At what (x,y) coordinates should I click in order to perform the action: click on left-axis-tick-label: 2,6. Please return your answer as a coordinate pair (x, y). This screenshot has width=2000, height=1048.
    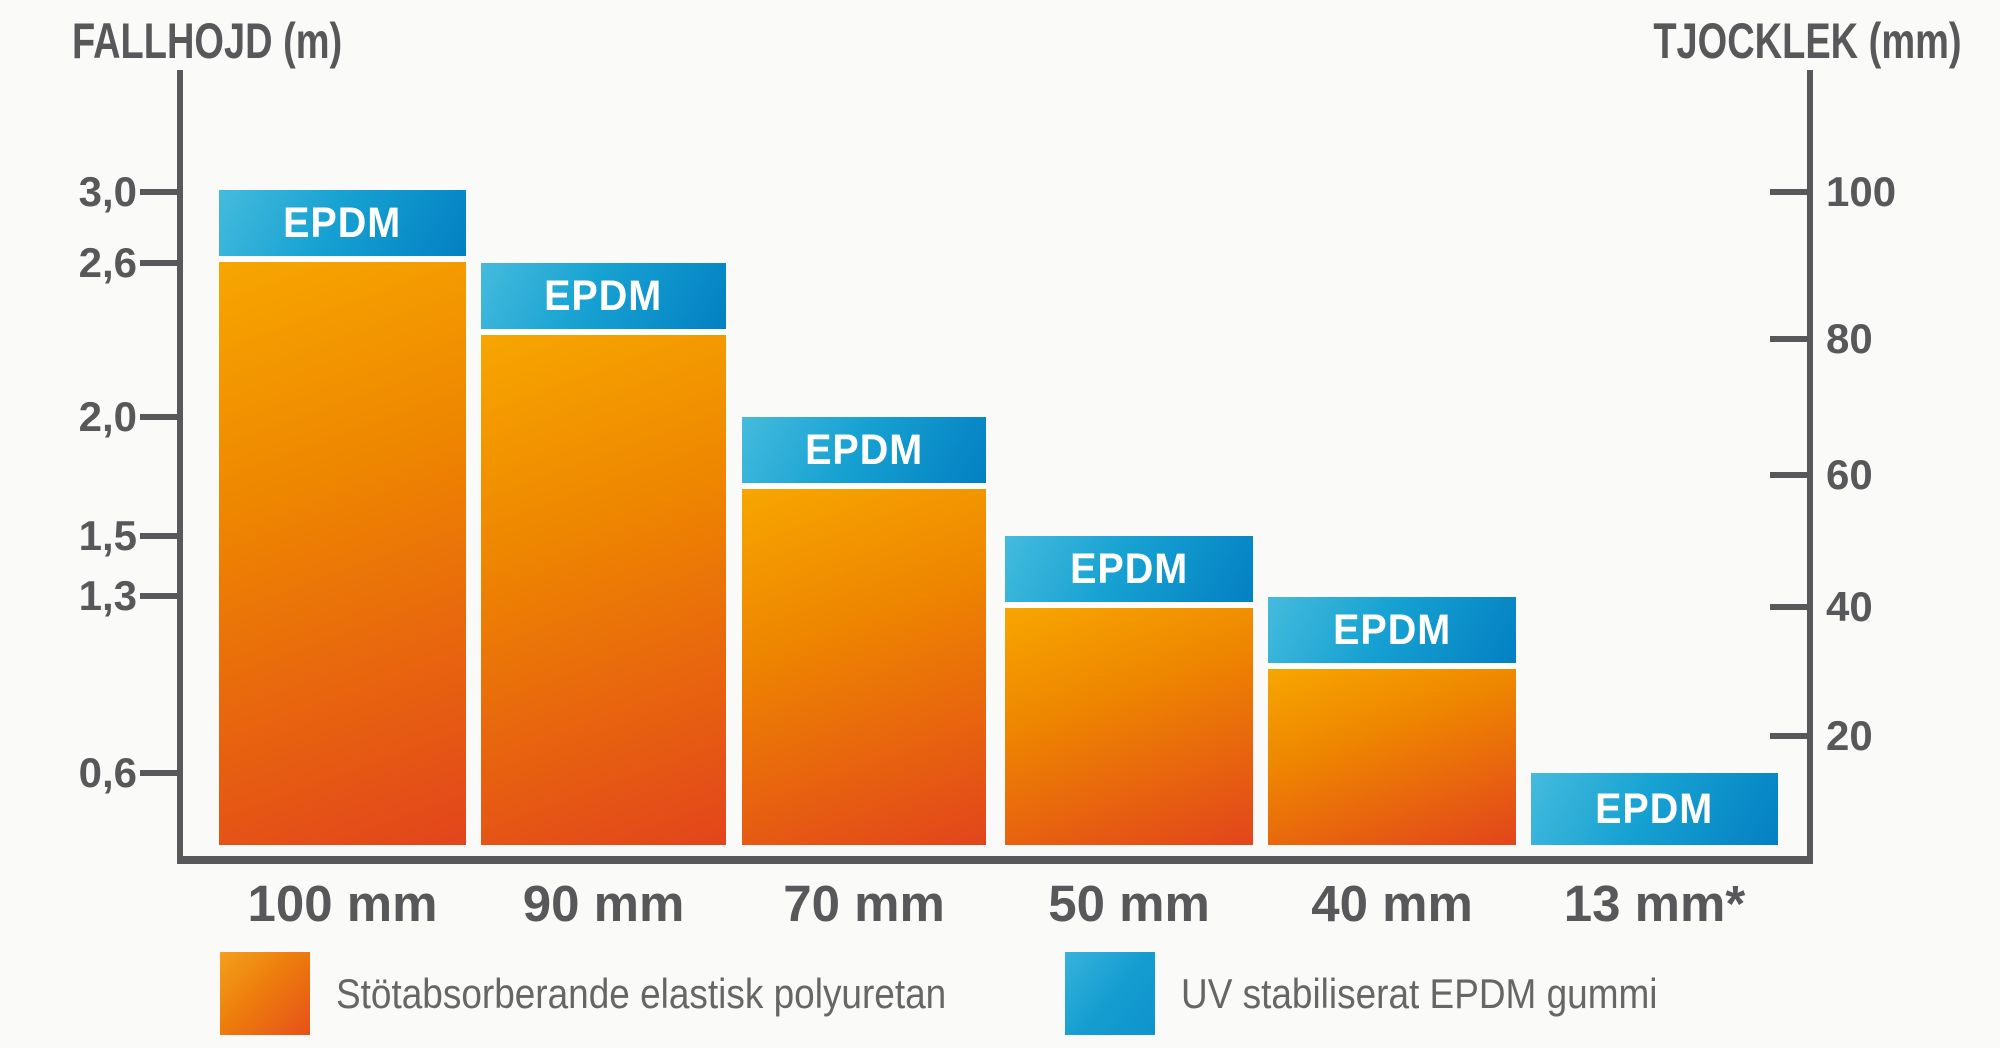
    Looking at the image, I should click on (107, 262).